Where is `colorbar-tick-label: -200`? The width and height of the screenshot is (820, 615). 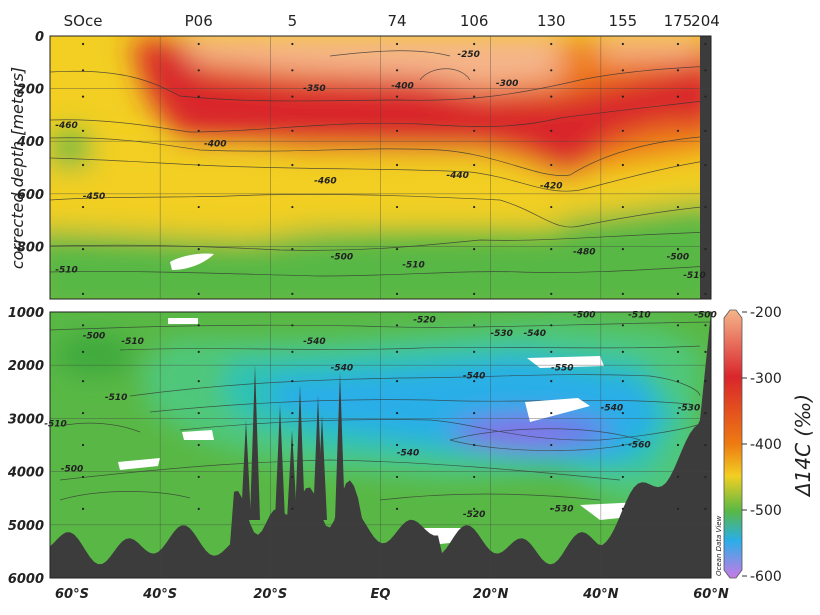
colorbar-tick-label: -200 is located at coordinates (766, 313).